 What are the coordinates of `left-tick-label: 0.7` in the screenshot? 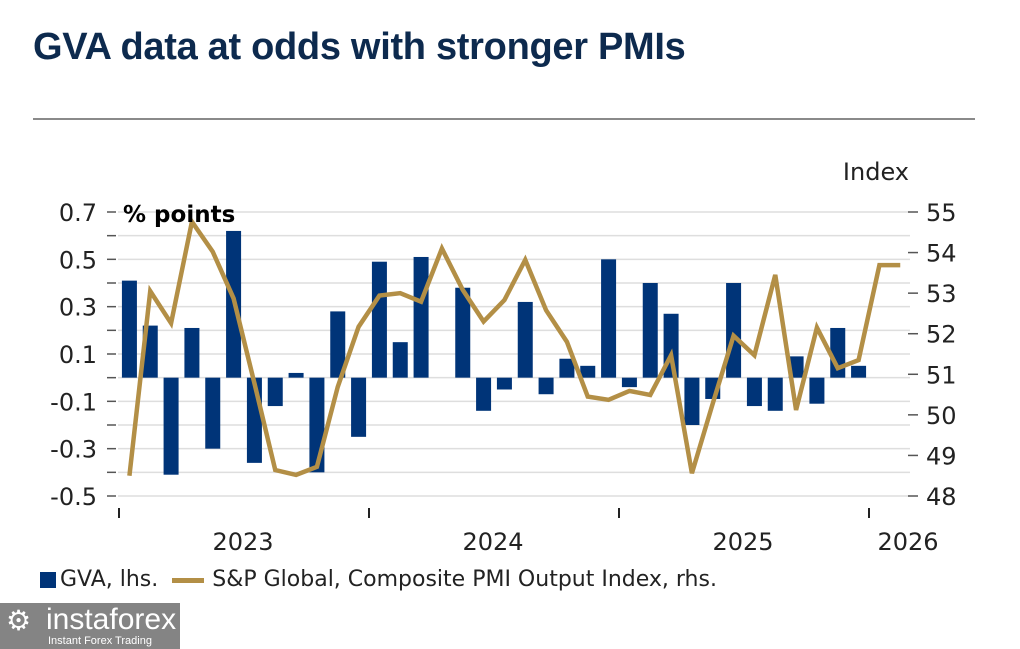 It's located at (78, 213).